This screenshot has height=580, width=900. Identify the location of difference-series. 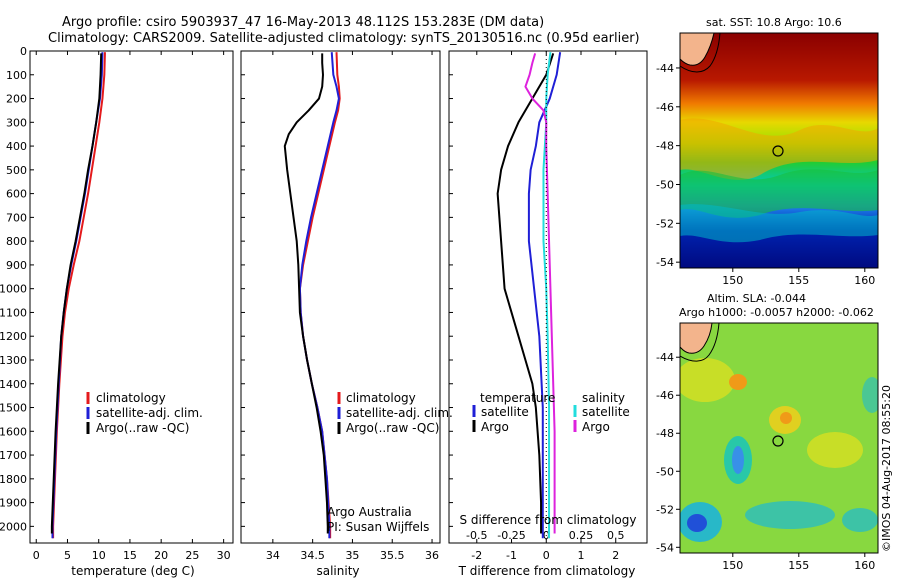
(529, 297).